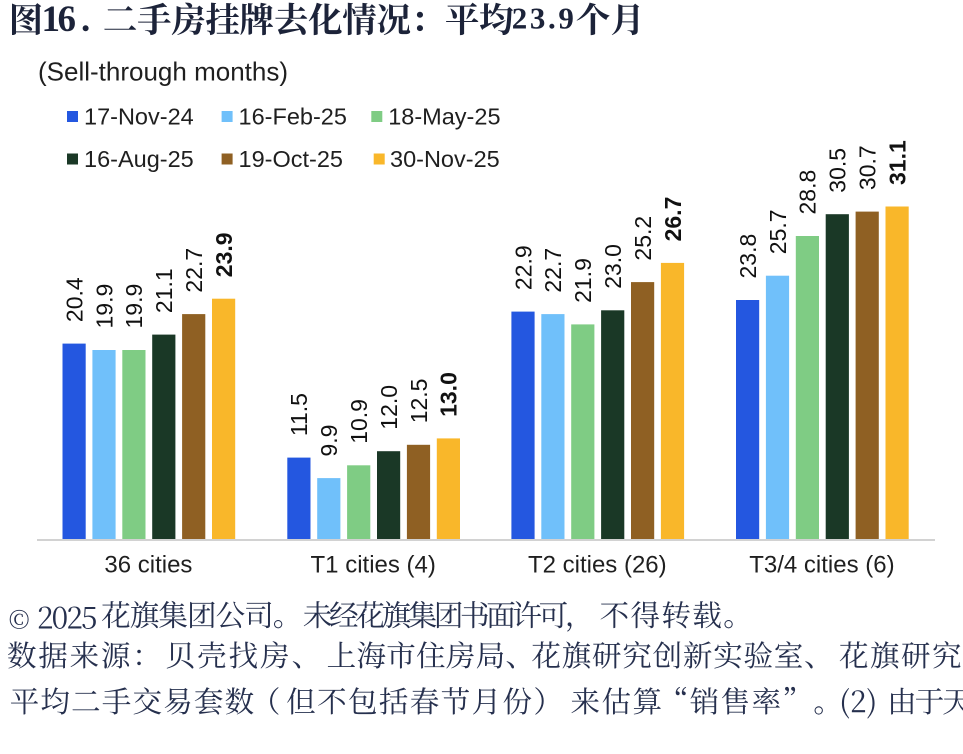 This screenshot has height=754, width=963. I want to click on svg-text: 11.5, so click(299, 414).